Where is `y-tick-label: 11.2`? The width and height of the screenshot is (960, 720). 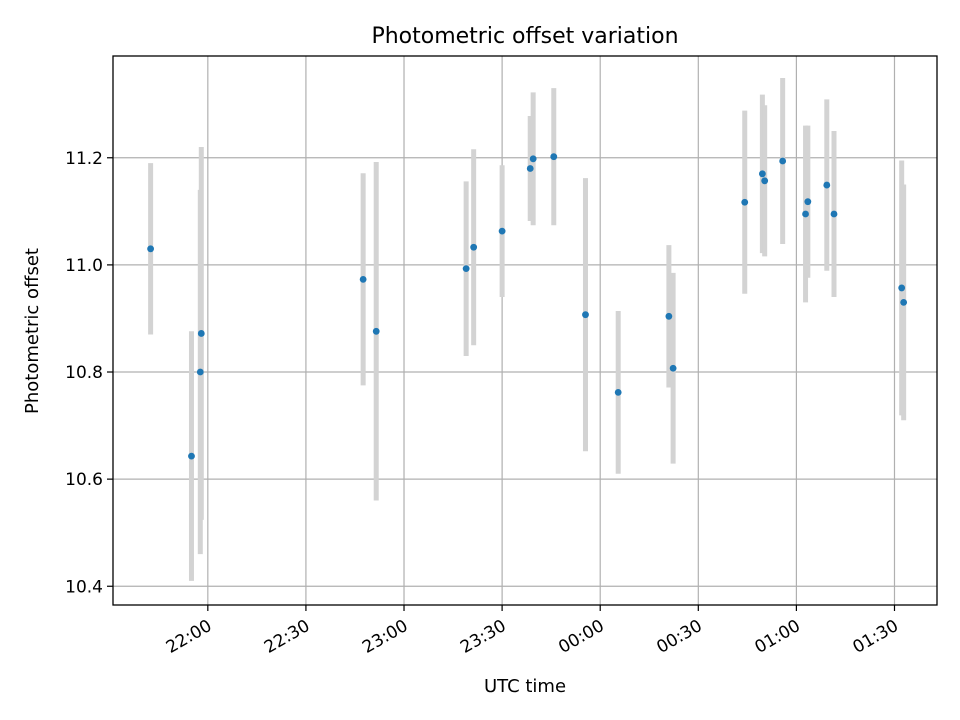
y-tick-label: 11.2 is located at coordinates (84, 159).